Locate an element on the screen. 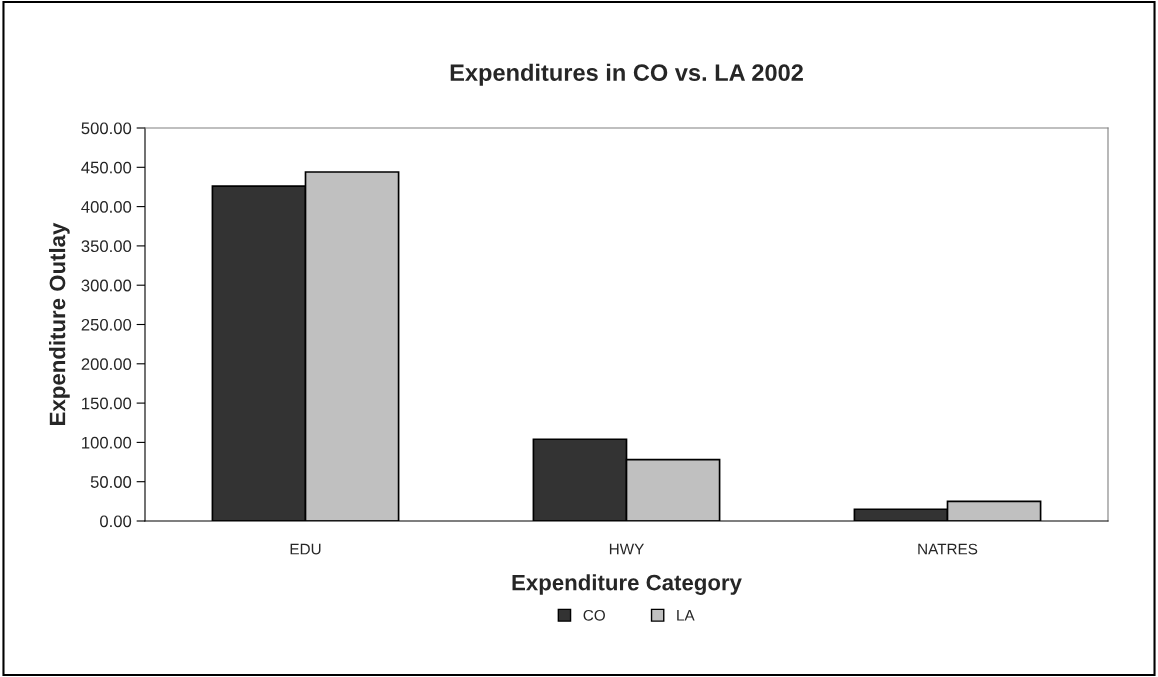  y-tick-label: 450.00 is located at coordinates (106, 167).